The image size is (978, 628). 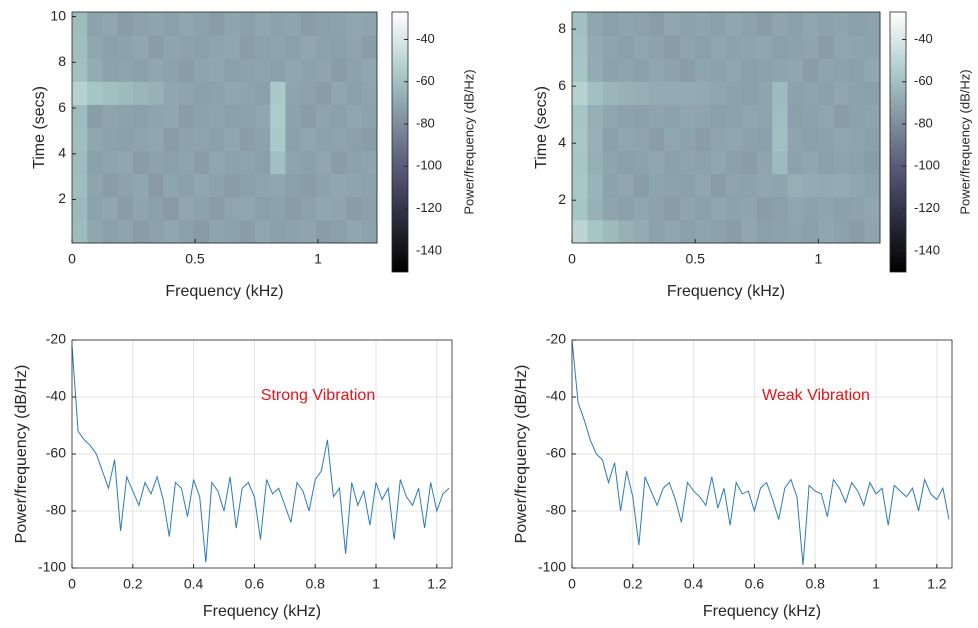 I want to click on colorbar-tick-label: -40, so click(x=425, y=38).